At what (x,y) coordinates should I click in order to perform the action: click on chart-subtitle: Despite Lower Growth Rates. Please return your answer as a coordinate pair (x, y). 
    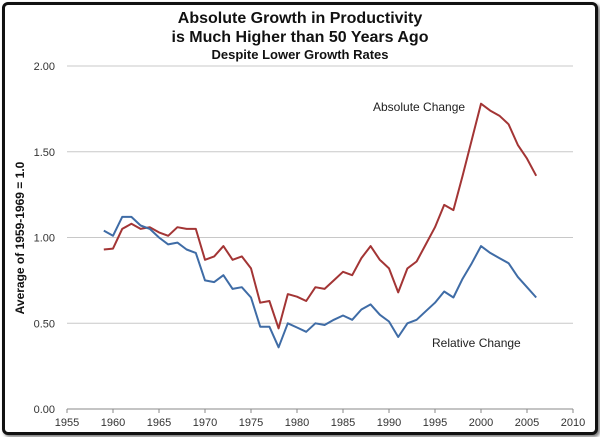
    Looking at the image, I should click on (300, 54).